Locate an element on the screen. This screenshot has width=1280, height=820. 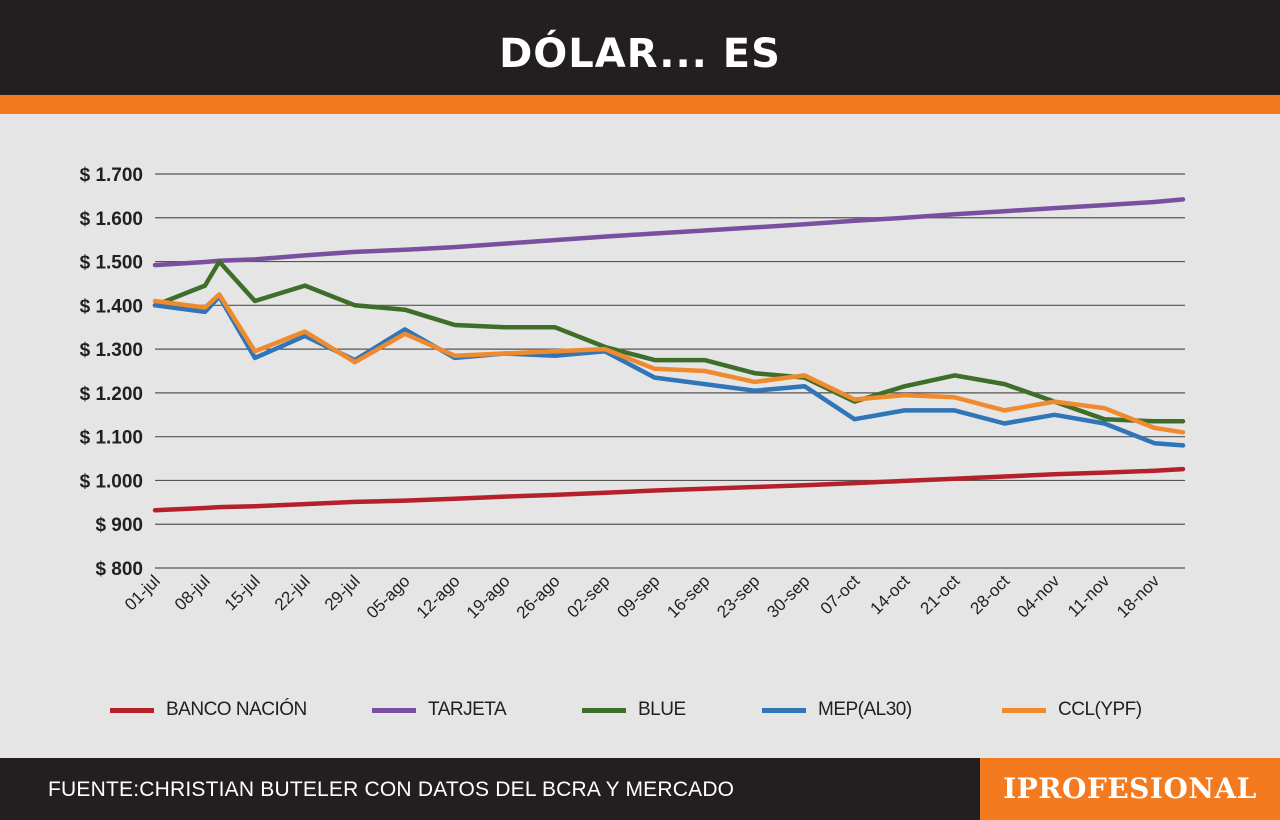
y-tick-label: $ 900 is located at coordinates (119, 525).